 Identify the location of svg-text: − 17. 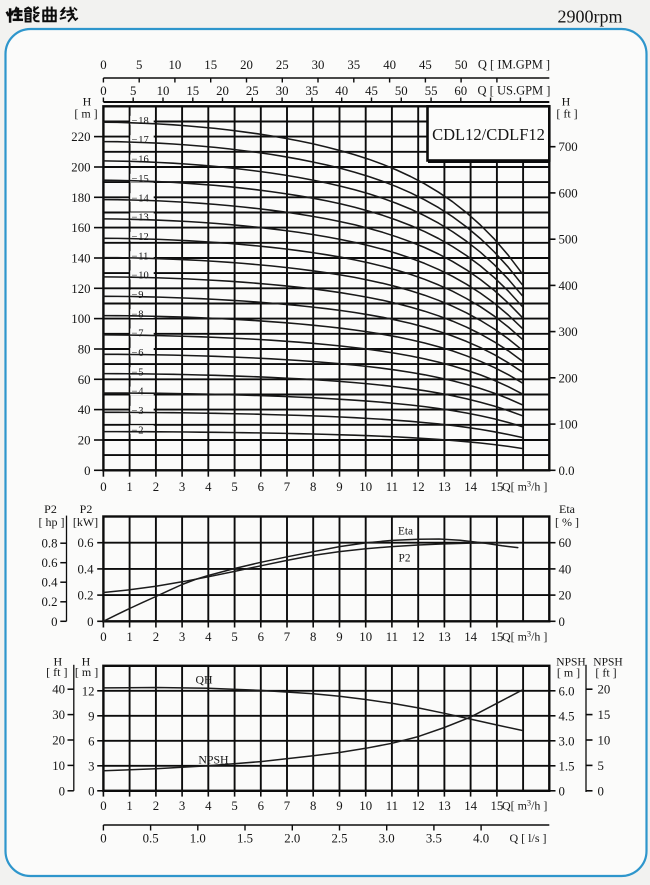
(140, 140).